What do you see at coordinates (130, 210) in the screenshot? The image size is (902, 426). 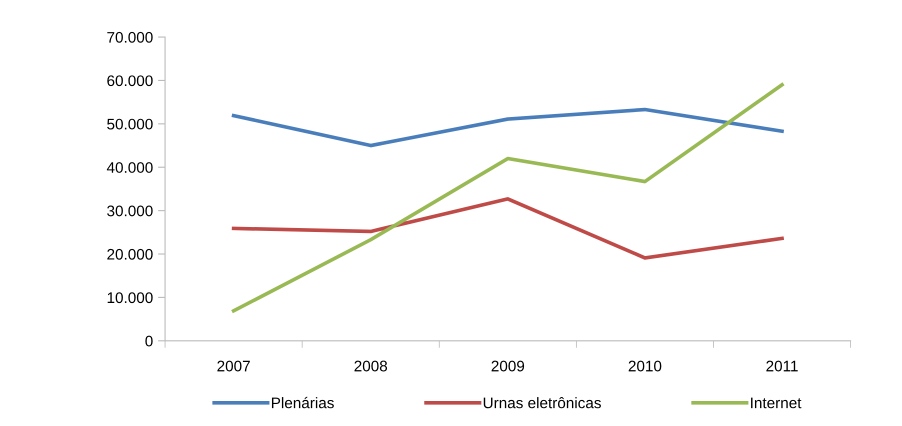 I see `y-tick-label: 30.000` at bounding box center [130, 210].